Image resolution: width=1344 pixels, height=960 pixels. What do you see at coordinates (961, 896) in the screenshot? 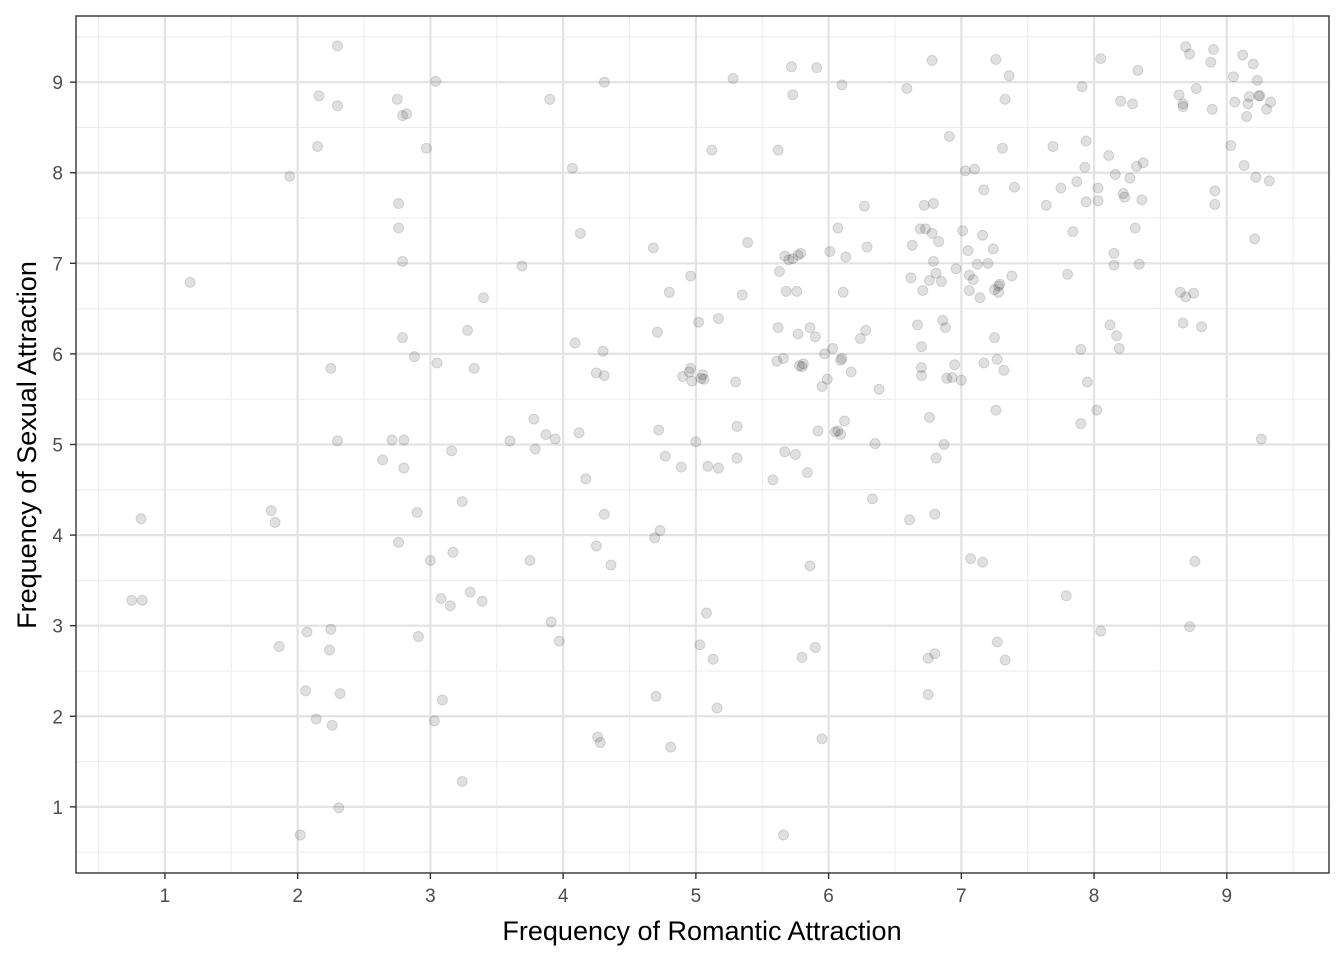
I see `x-tick-label: 7` at bounding box center [961, 896].